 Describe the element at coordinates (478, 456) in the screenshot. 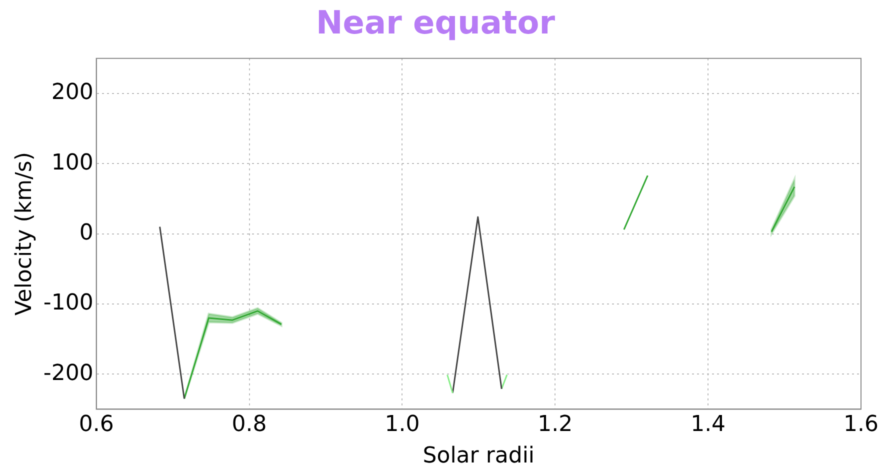

I see `x-axis-title: Solar radii` at that location.